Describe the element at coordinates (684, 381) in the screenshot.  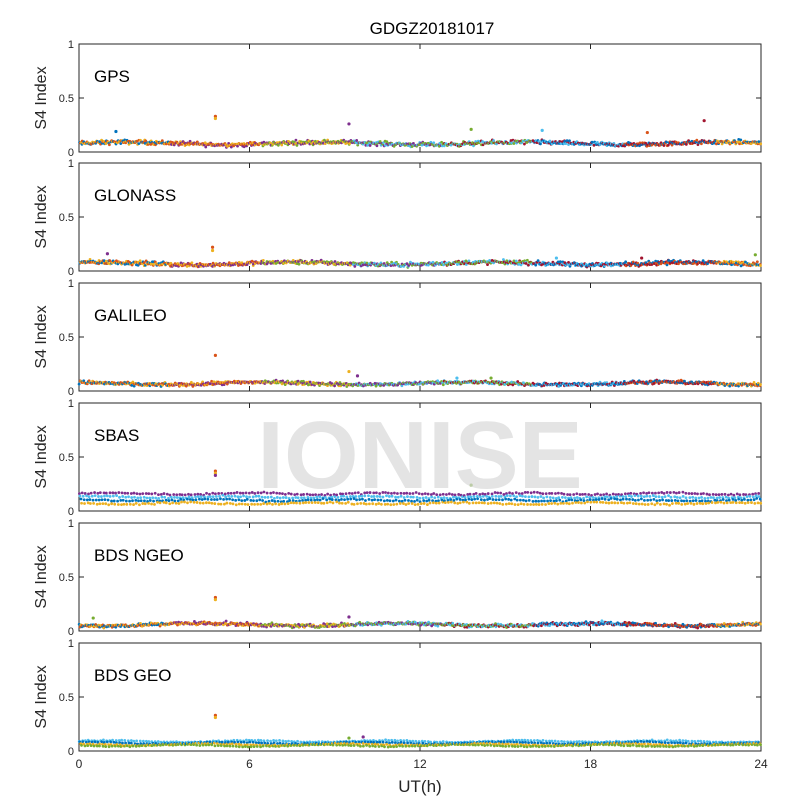
I see `panel-2-point` at that location.